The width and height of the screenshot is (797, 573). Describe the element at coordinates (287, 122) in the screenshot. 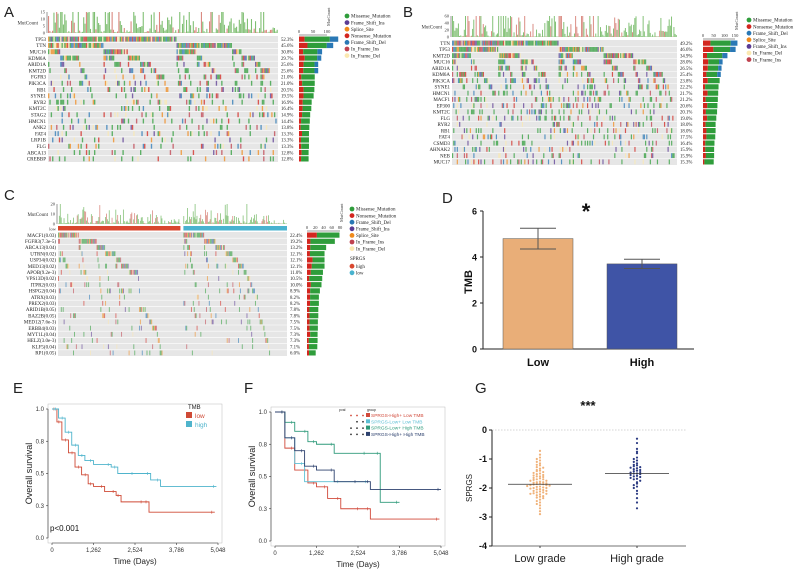

I see `gene-percent: 14.4%` at that location.